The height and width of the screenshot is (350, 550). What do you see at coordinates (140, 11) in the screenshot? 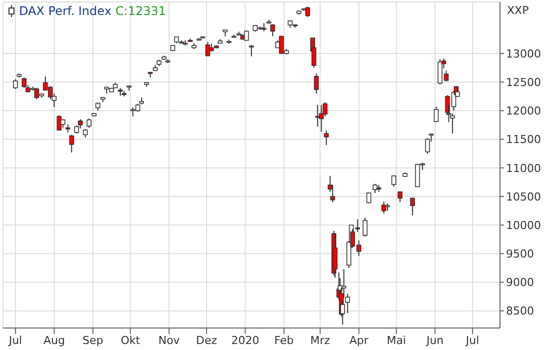
I see `chart-subtitle: C:12331` at bounding box center [140, 11].